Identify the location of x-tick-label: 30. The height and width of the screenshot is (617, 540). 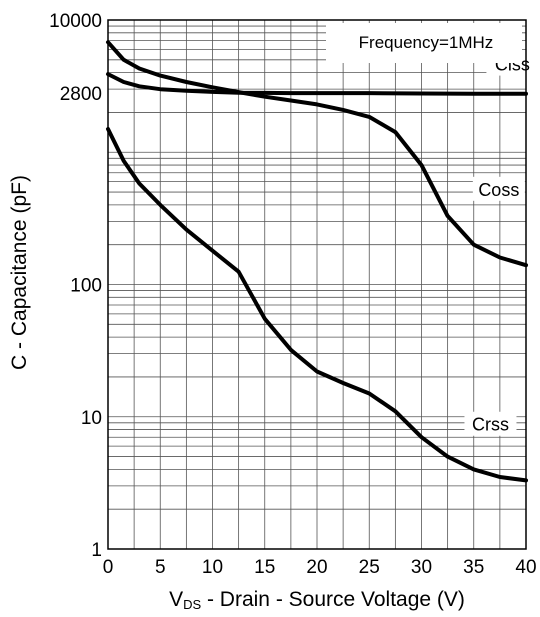
(421, 567).